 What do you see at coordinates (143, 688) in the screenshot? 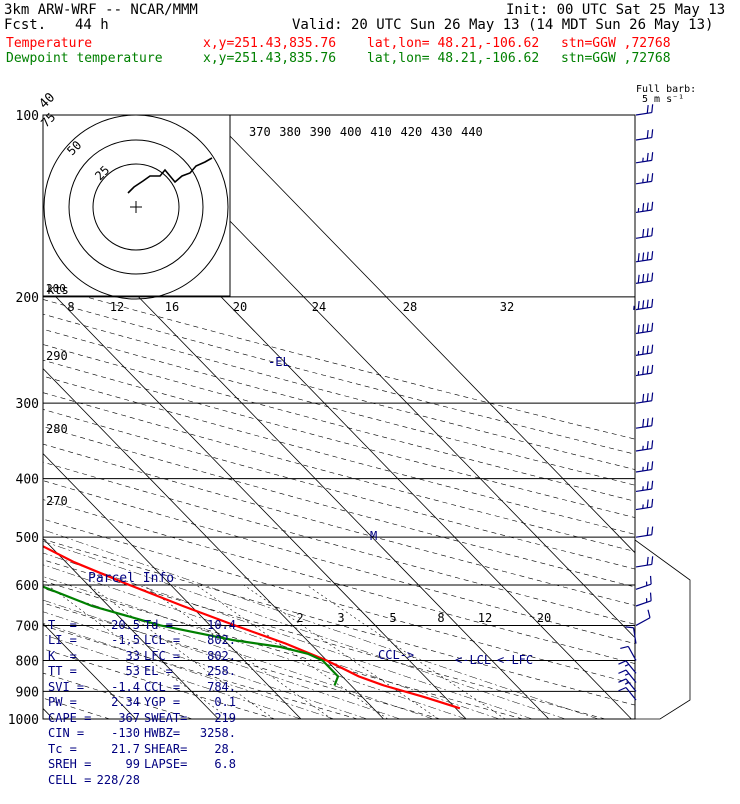
I see `parcel-info-row: SVI = -1.4 CCL = 784.` at bounding box center [143, 688].